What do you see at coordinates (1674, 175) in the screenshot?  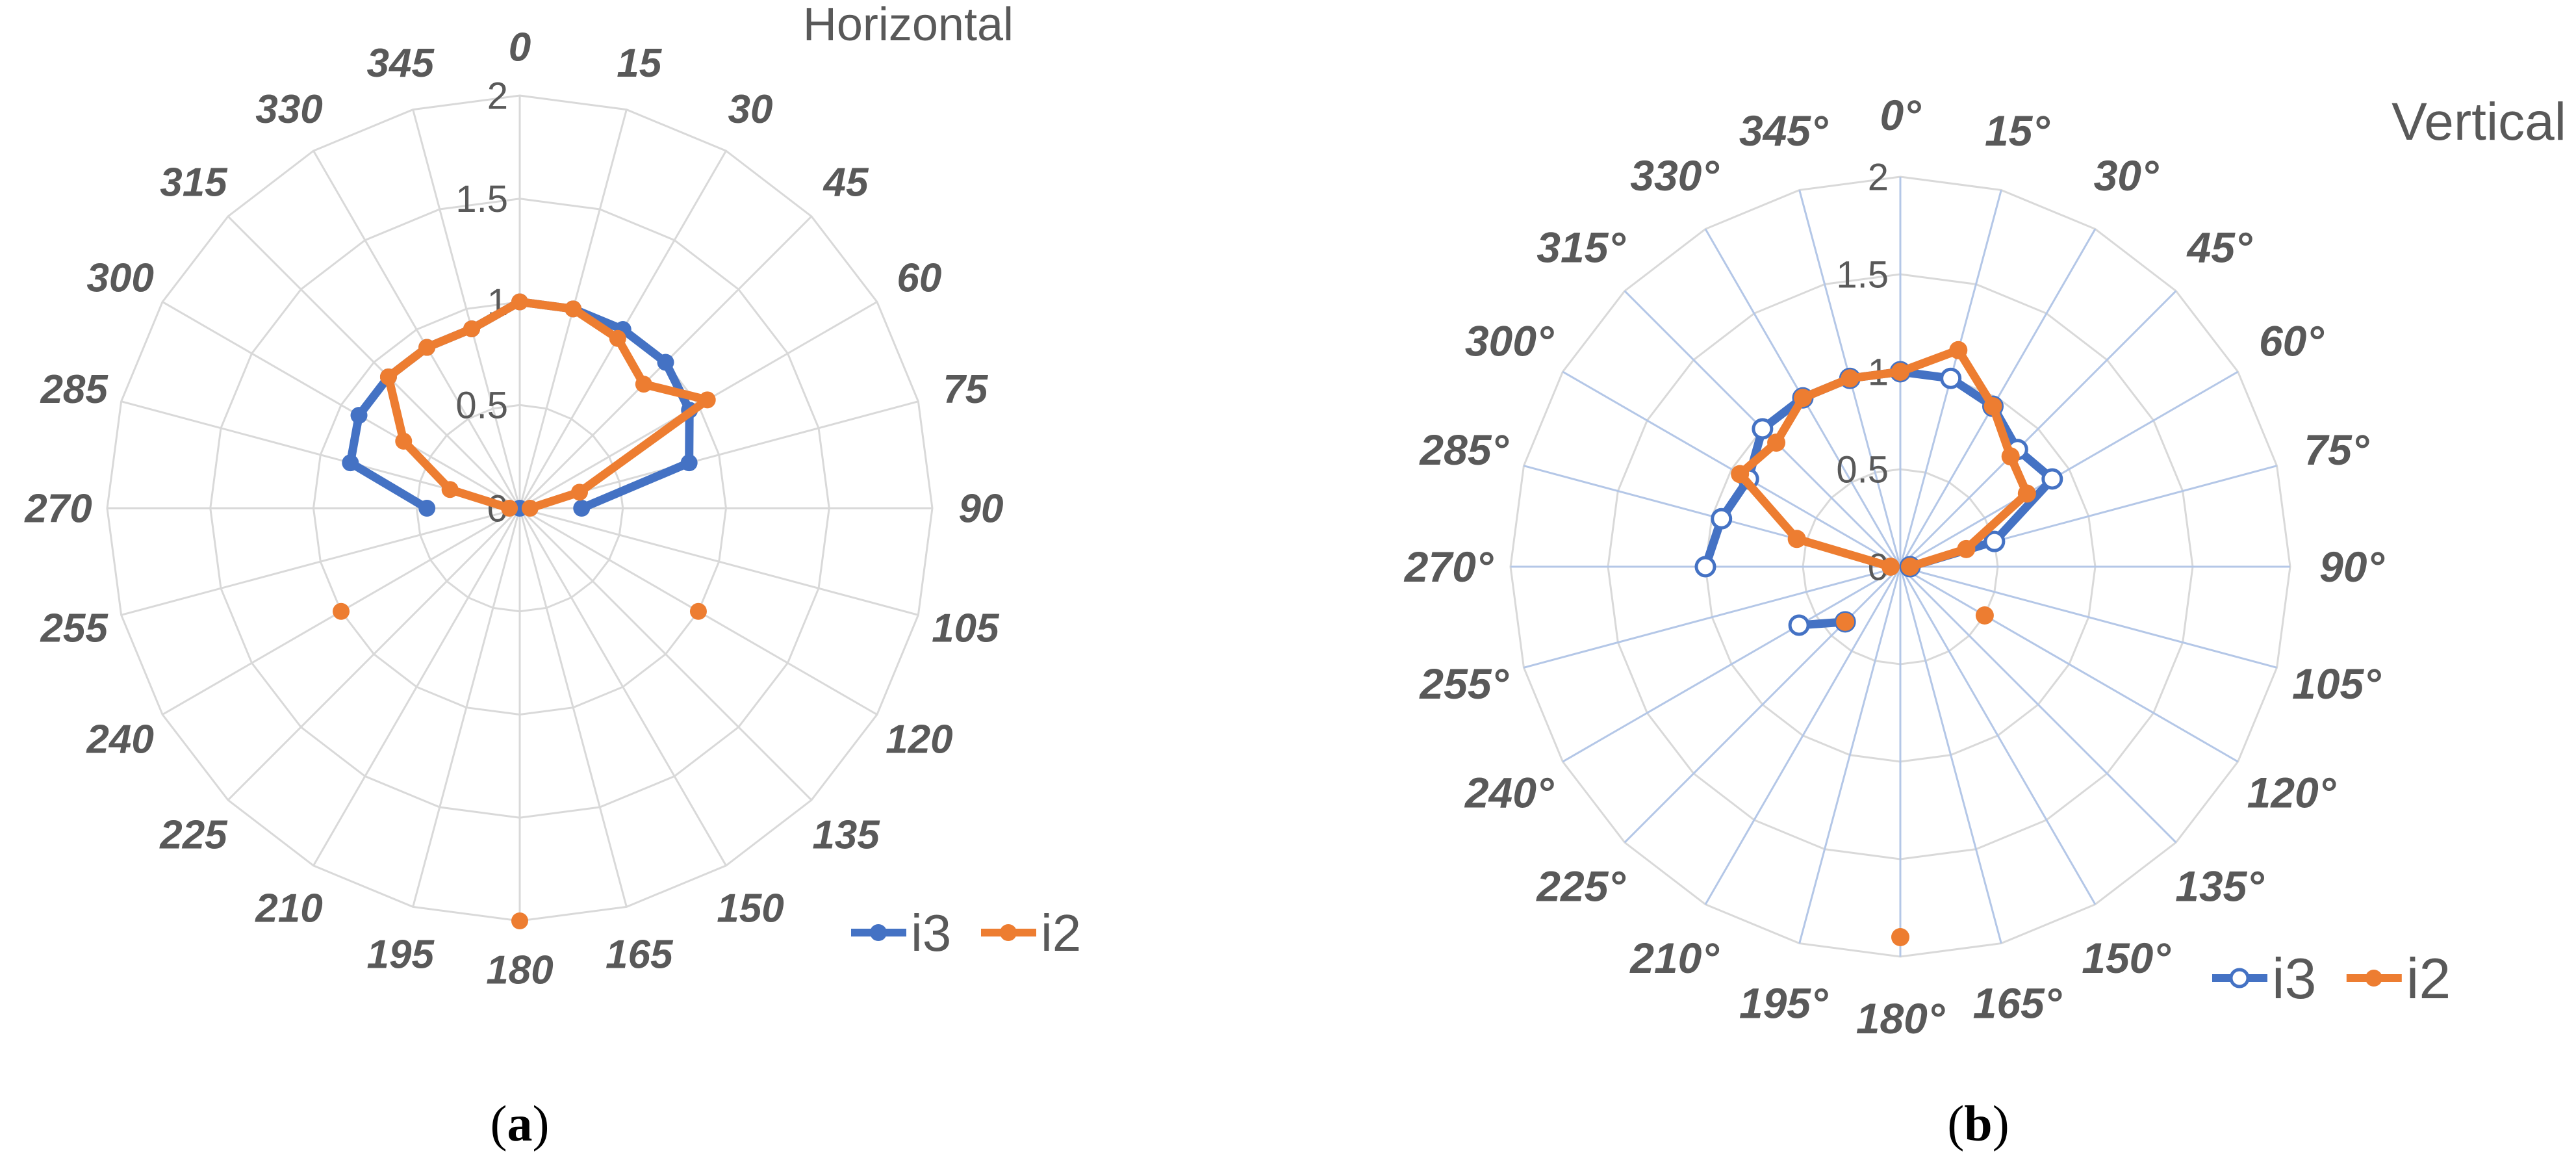 I see `angle-tick-label: 330°` at bounding box center [1674, 175].